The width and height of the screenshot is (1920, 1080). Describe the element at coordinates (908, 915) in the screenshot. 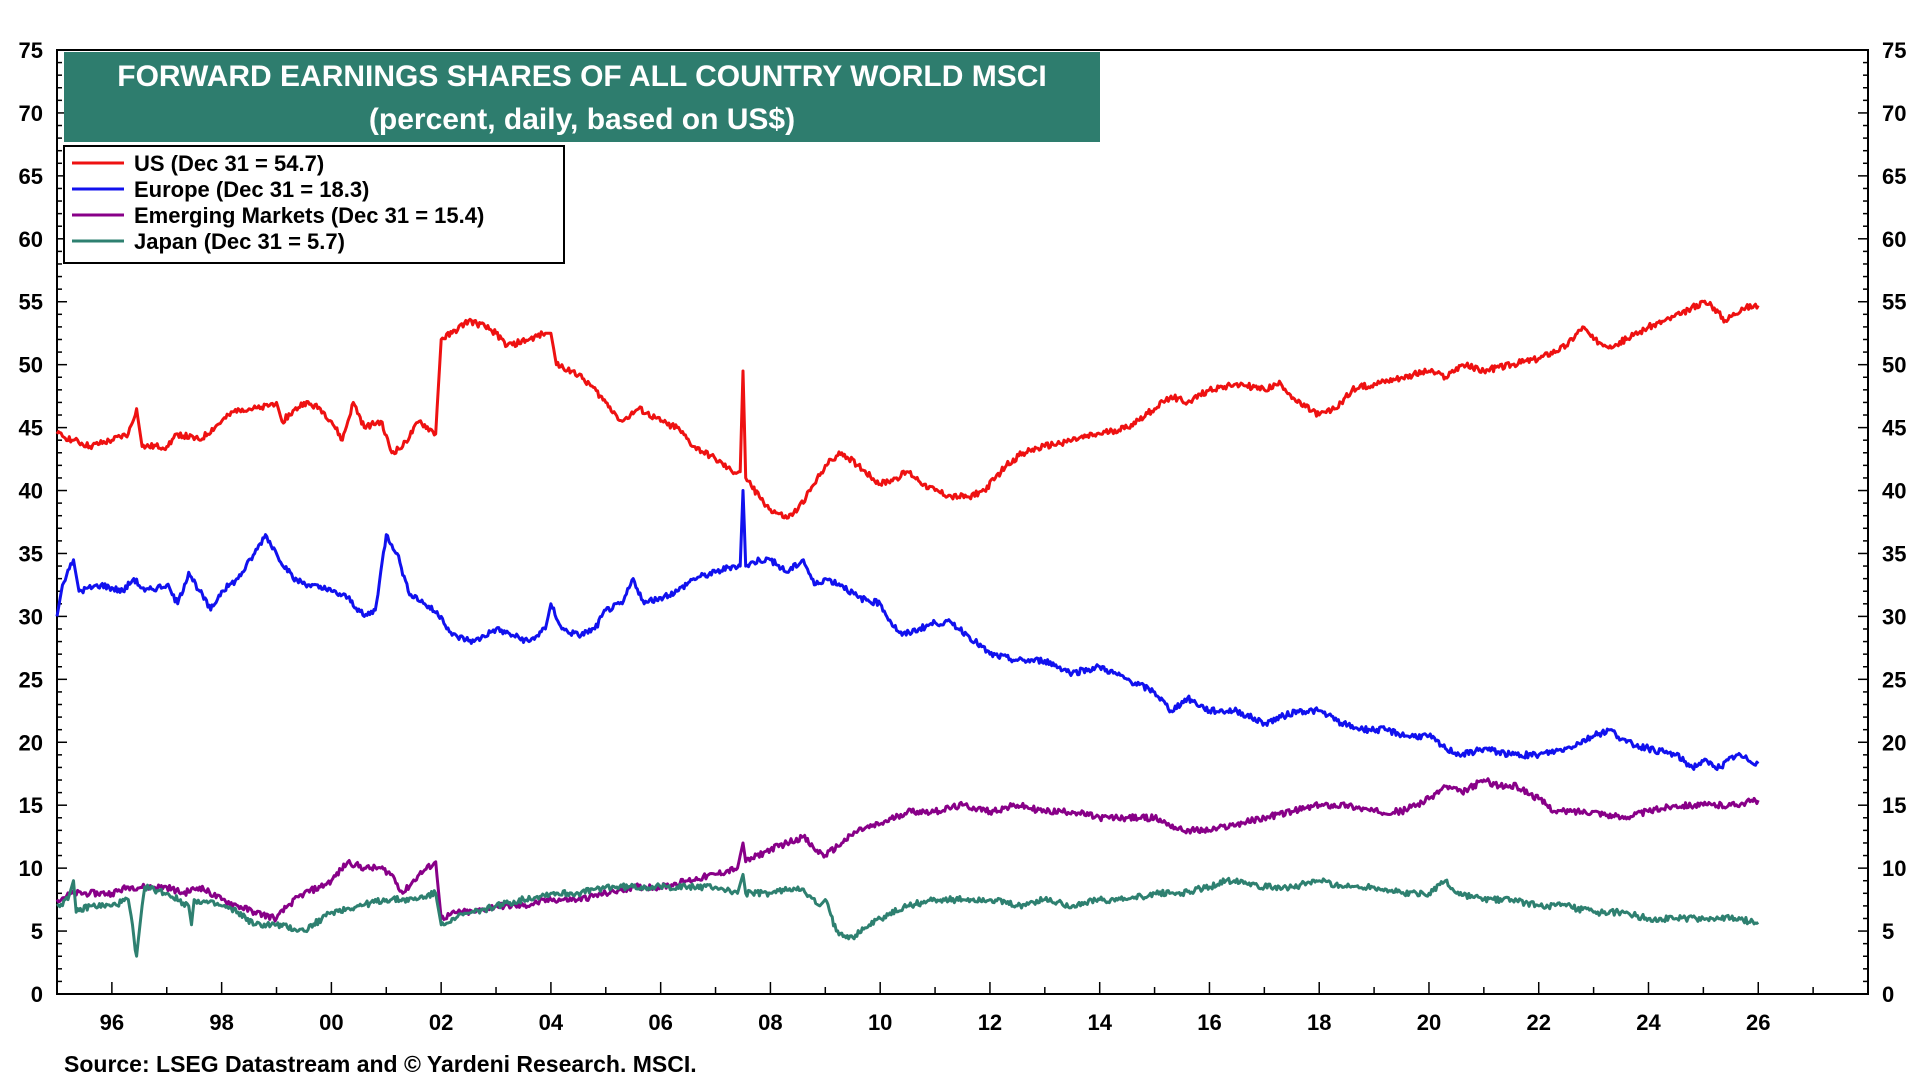

I see `series-line-japan` at that location.